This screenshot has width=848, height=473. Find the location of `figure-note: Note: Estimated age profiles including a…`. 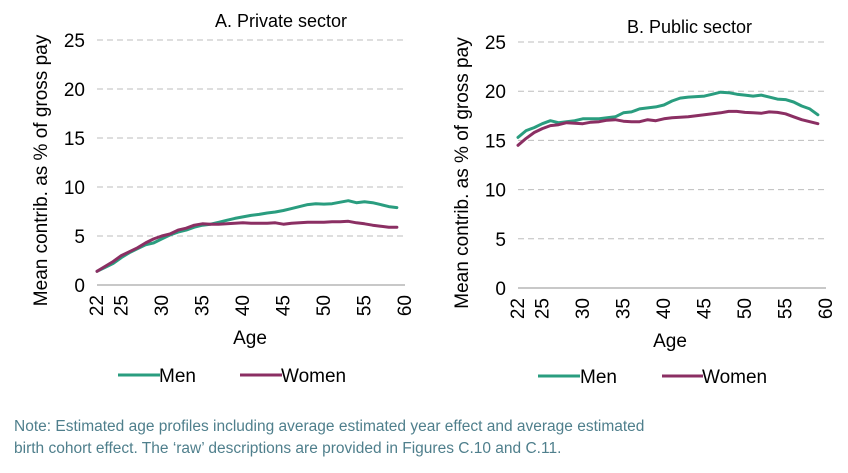

figure-note: Note: Estimated age profiles including a… is located at coordinates (424, 438).